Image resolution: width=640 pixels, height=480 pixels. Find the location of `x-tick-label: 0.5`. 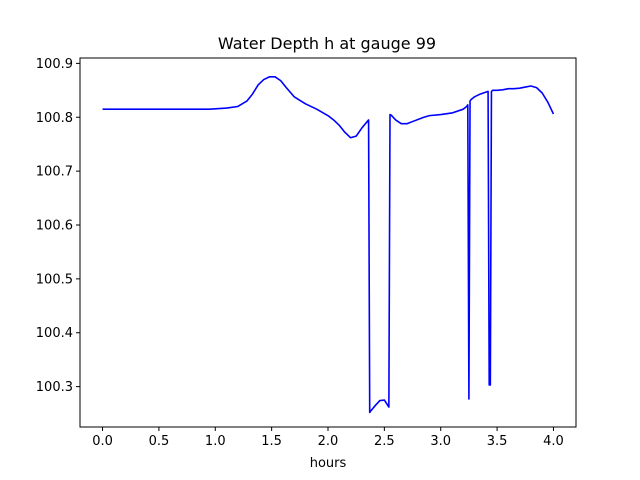

x-tick-label: 0.5 is located at coordinates (159, 441).